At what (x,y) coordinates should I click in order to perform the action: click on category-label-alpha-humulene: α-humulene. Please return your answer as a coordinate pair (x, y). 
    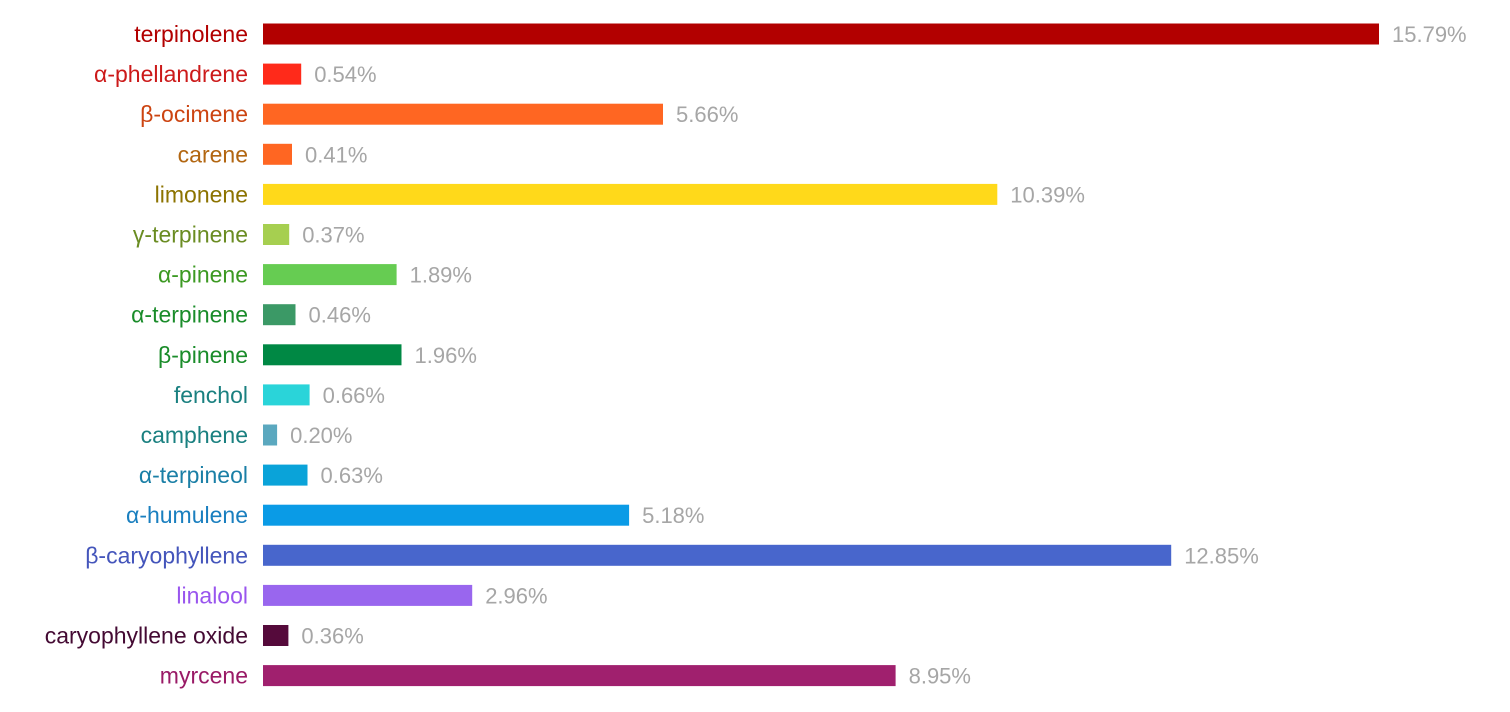
    Looking at the image, I should click on (187, 515).